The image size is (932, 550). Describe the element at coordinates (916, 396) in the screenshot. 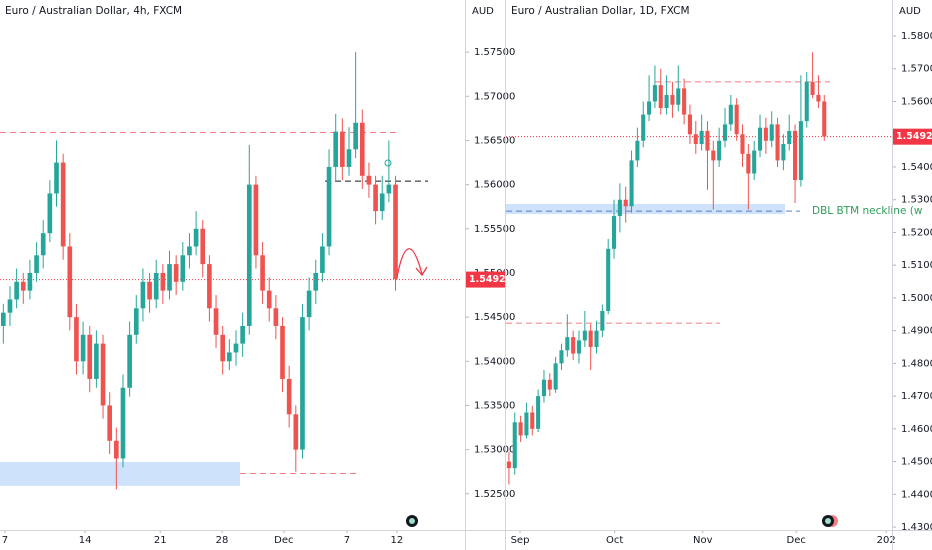

I see `y-tick-label: 1.47000` at that location.